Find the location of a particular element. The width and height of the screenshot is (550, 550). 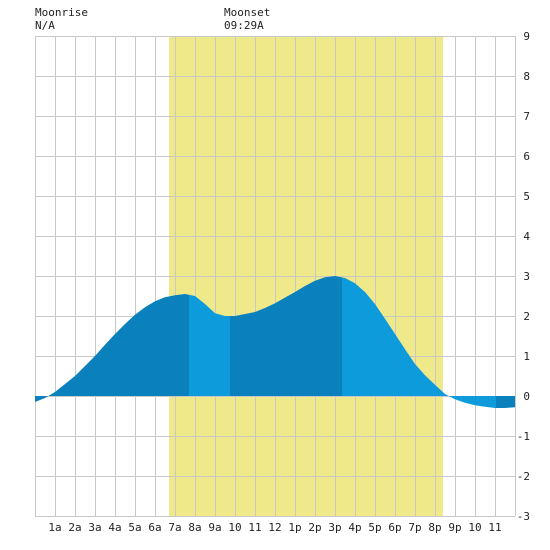

x-tick-label: 4a is located at coordinates (114, 527).